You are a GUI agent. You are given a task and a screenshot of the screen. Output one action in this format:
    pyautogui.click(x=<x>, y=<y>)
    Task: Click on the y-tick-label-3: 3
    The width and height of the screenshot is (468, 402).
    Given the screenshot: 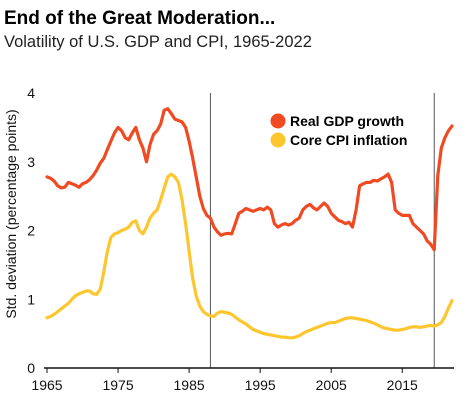 What is the action you would take?
    pyautogui.click(x=31, y=162)
    